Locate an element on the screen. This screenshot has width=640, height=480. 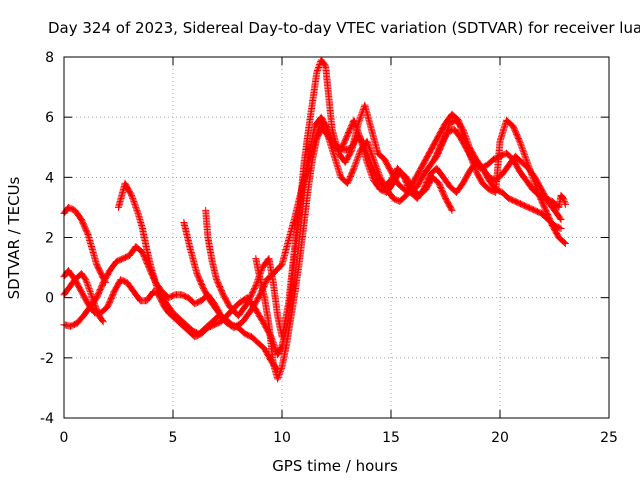
x-tick-label: 20 is located at coordinates (500, 438).